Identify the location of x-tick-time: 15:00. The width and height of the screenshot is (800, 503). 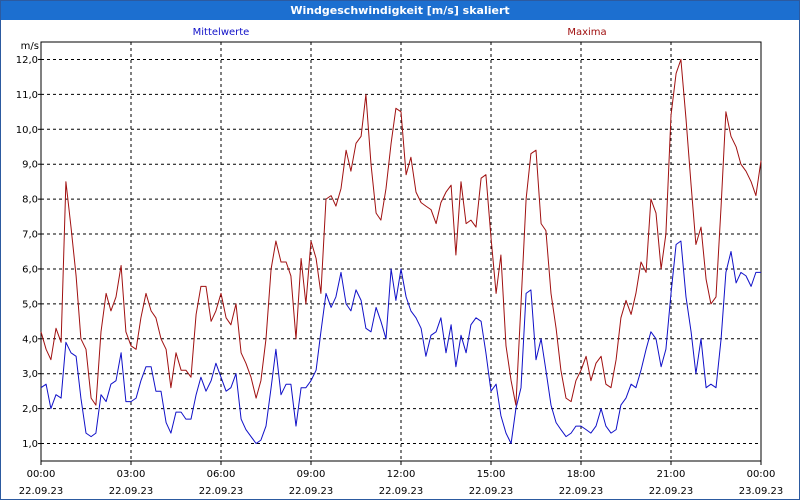
(491, 474).